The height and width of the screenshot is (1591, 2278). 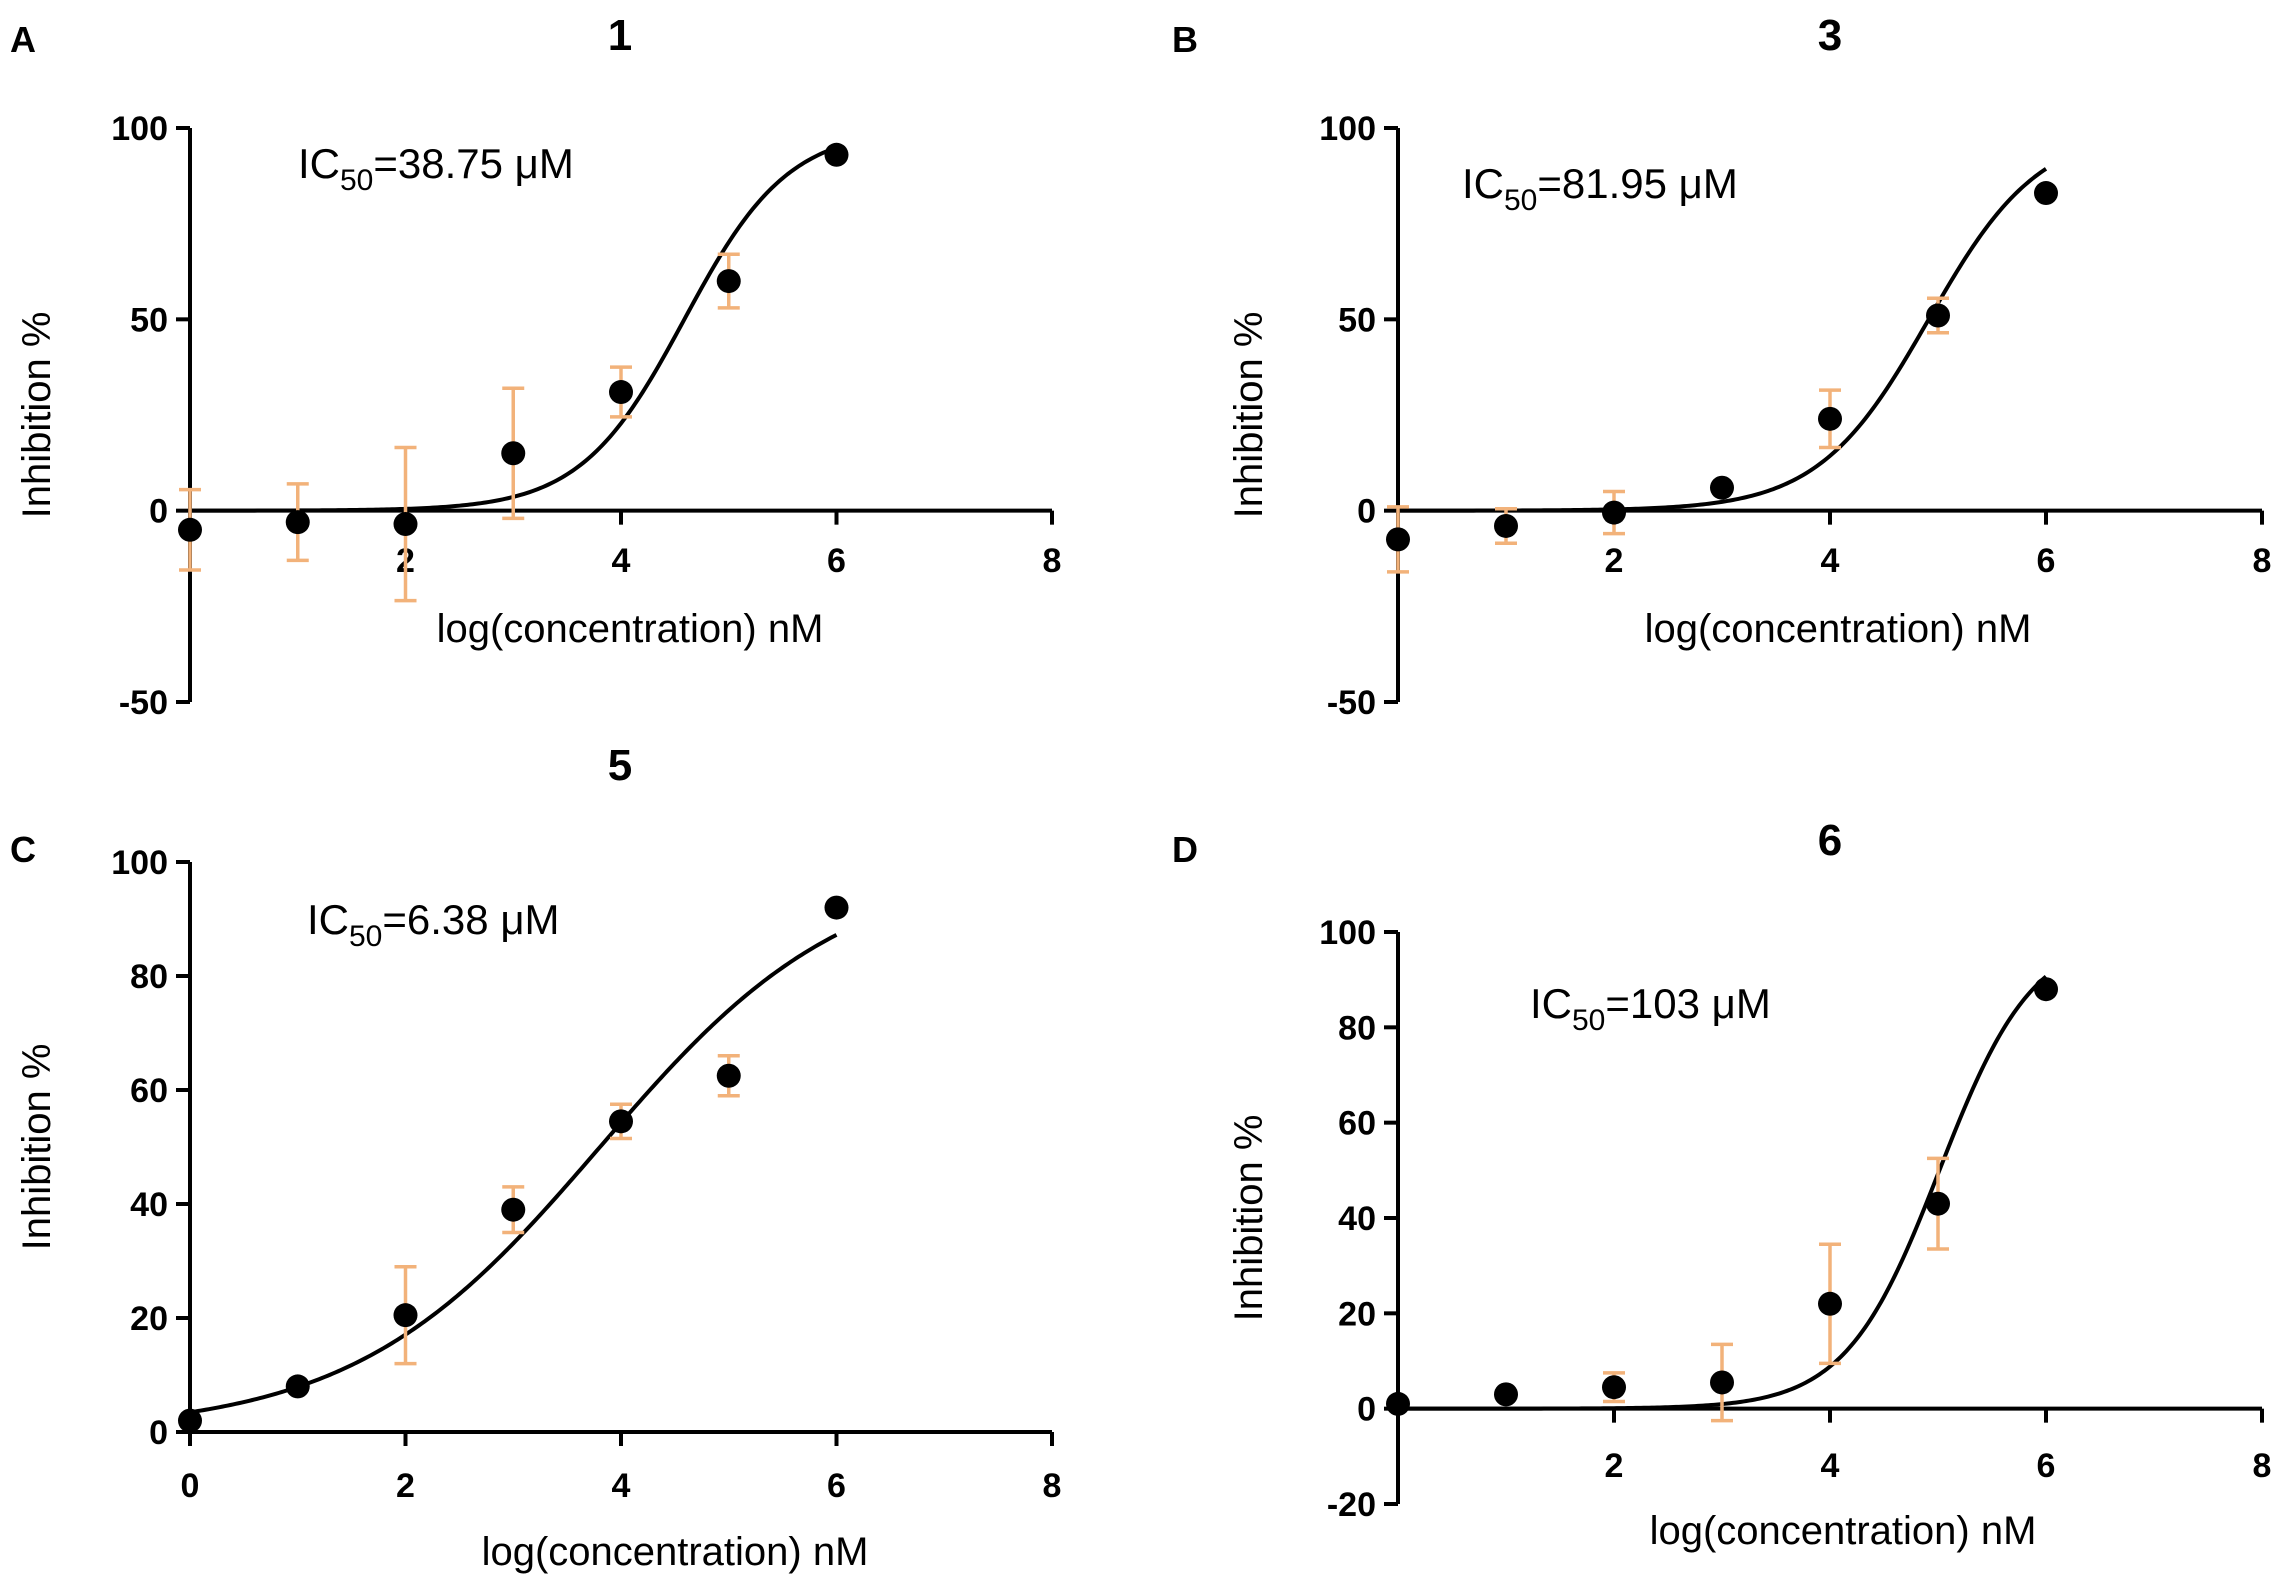 I want to click on ic50-value: =81.95 μM, so click(x=1637, y=183).